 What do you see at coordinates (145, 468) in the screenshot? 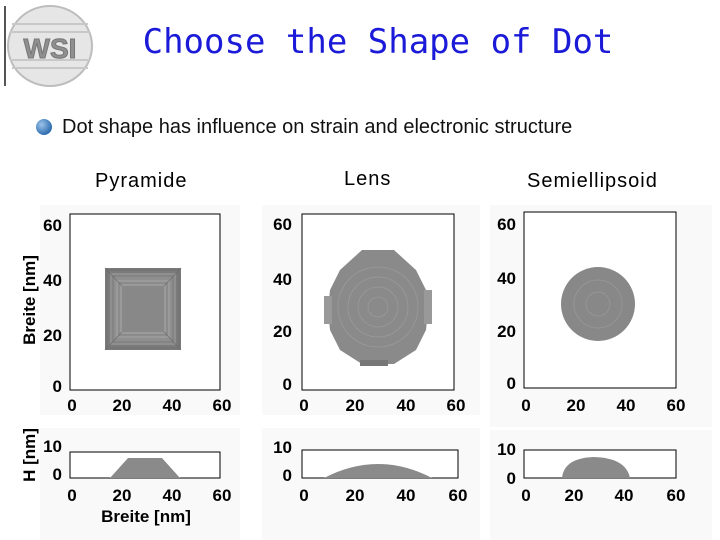
I see `pyramid-side-view` at bounding box center [145, 468].